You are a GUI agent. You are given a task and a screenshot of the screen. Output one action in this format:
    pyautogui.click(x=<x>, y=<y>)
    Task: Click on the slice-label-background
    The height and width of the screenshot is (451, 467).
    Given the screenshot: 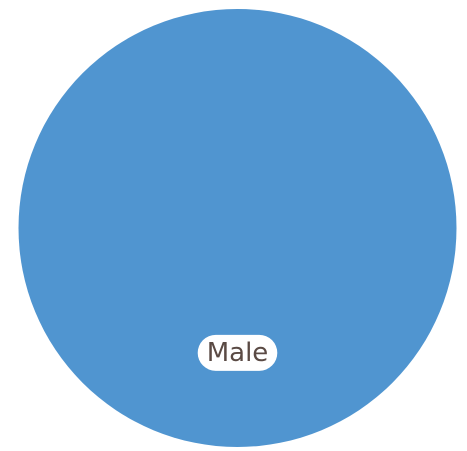 What is the action you would take?
    pyautogui.click(x=237, y=352)
    